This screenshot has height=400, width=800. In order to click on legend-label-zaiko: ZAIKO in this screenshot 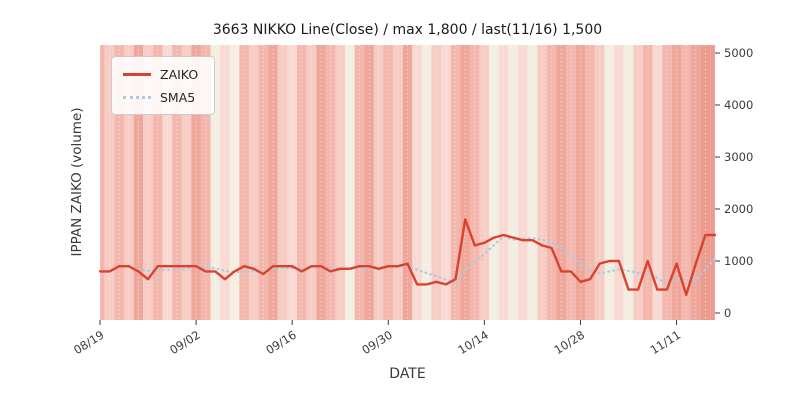, I will do `click(179, 74)`.